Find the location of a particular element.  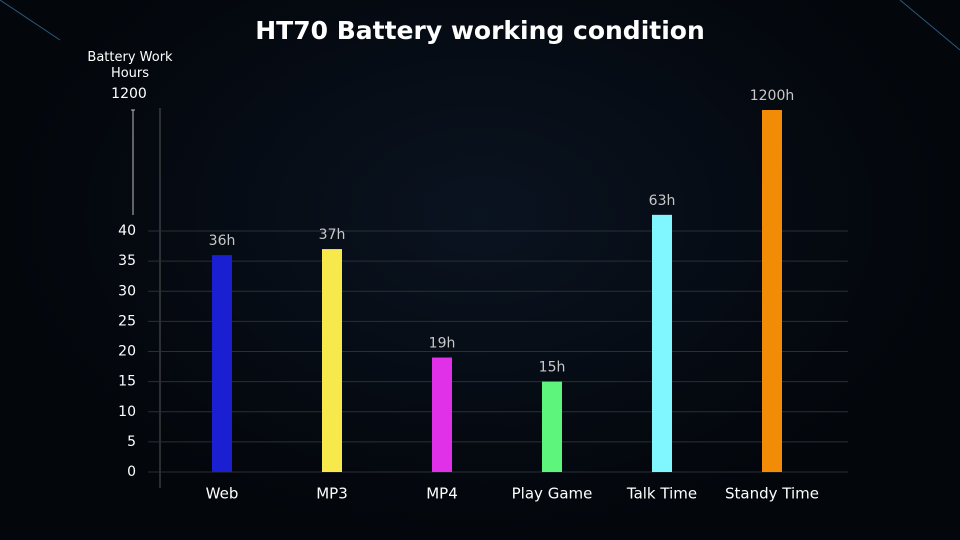

y-tick-label: 40 is located at coordinates (127, 231).